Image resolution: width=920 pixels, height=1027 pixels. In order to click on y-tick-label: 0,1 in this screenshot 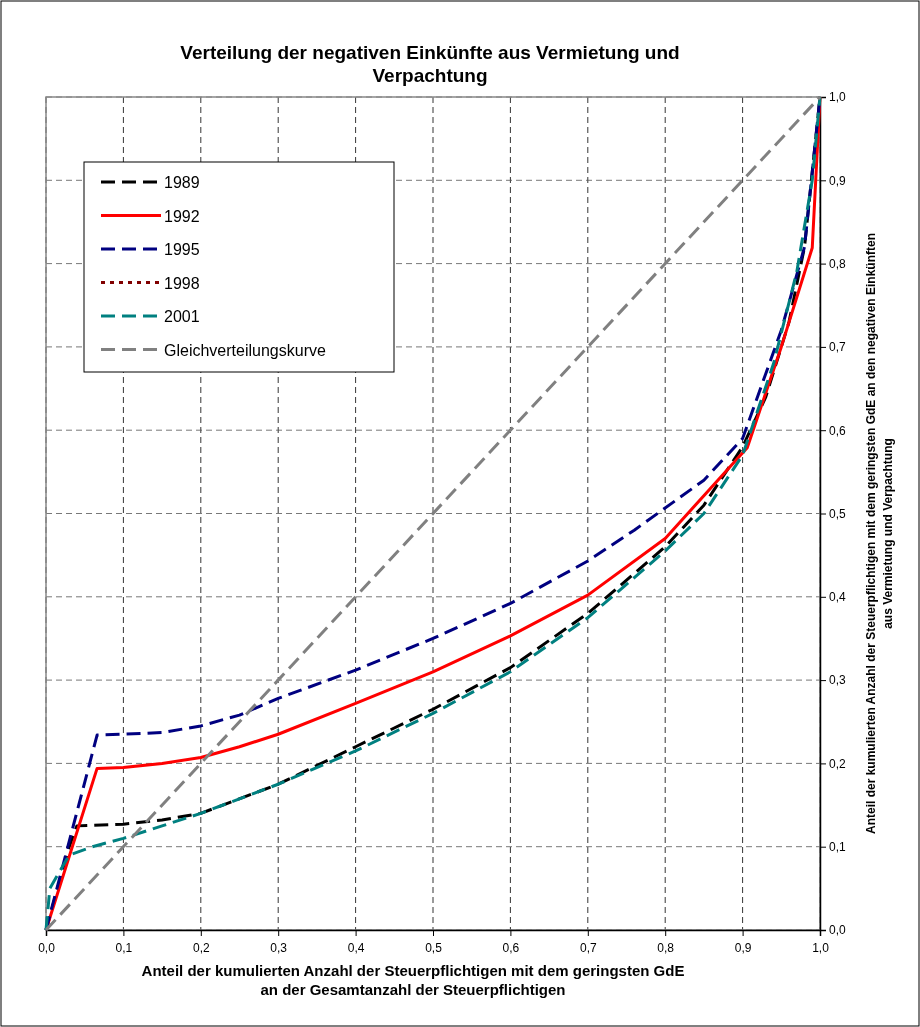, I will do `click(838, 847)`.